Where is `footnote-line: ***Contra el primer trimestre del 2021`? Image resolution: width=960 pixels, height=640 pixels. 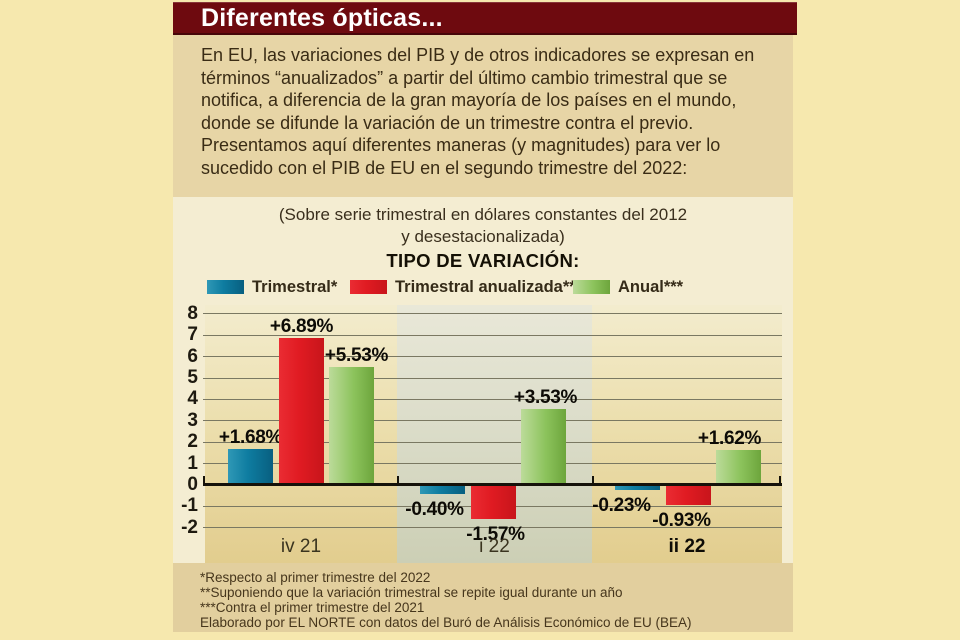 footnote-line: ***Contra el primer trimestre del 2021 is located at coordinates (312, 607).